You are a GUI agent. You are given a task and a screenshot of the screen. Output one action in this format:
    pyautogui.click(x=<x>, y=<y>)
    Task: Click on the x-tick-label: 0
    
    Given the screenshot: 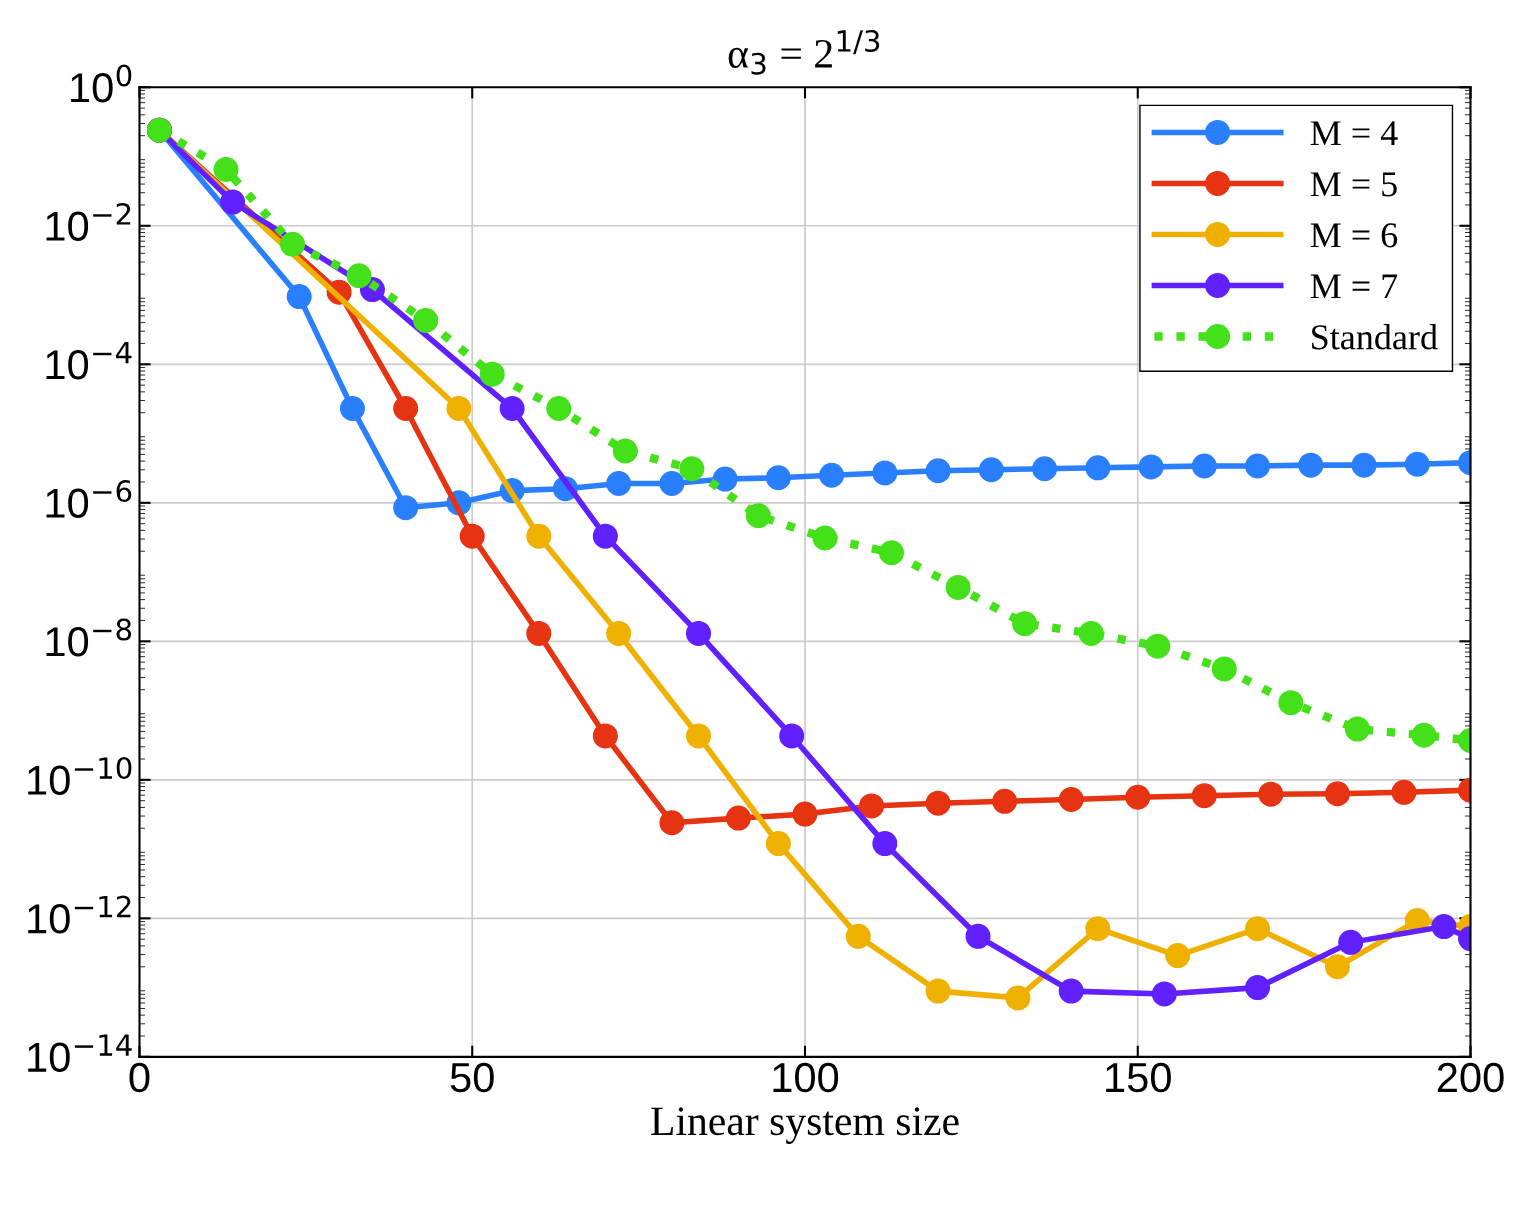 What is the action you would take?
    pyautogui.click(x=139, y=1077)
    